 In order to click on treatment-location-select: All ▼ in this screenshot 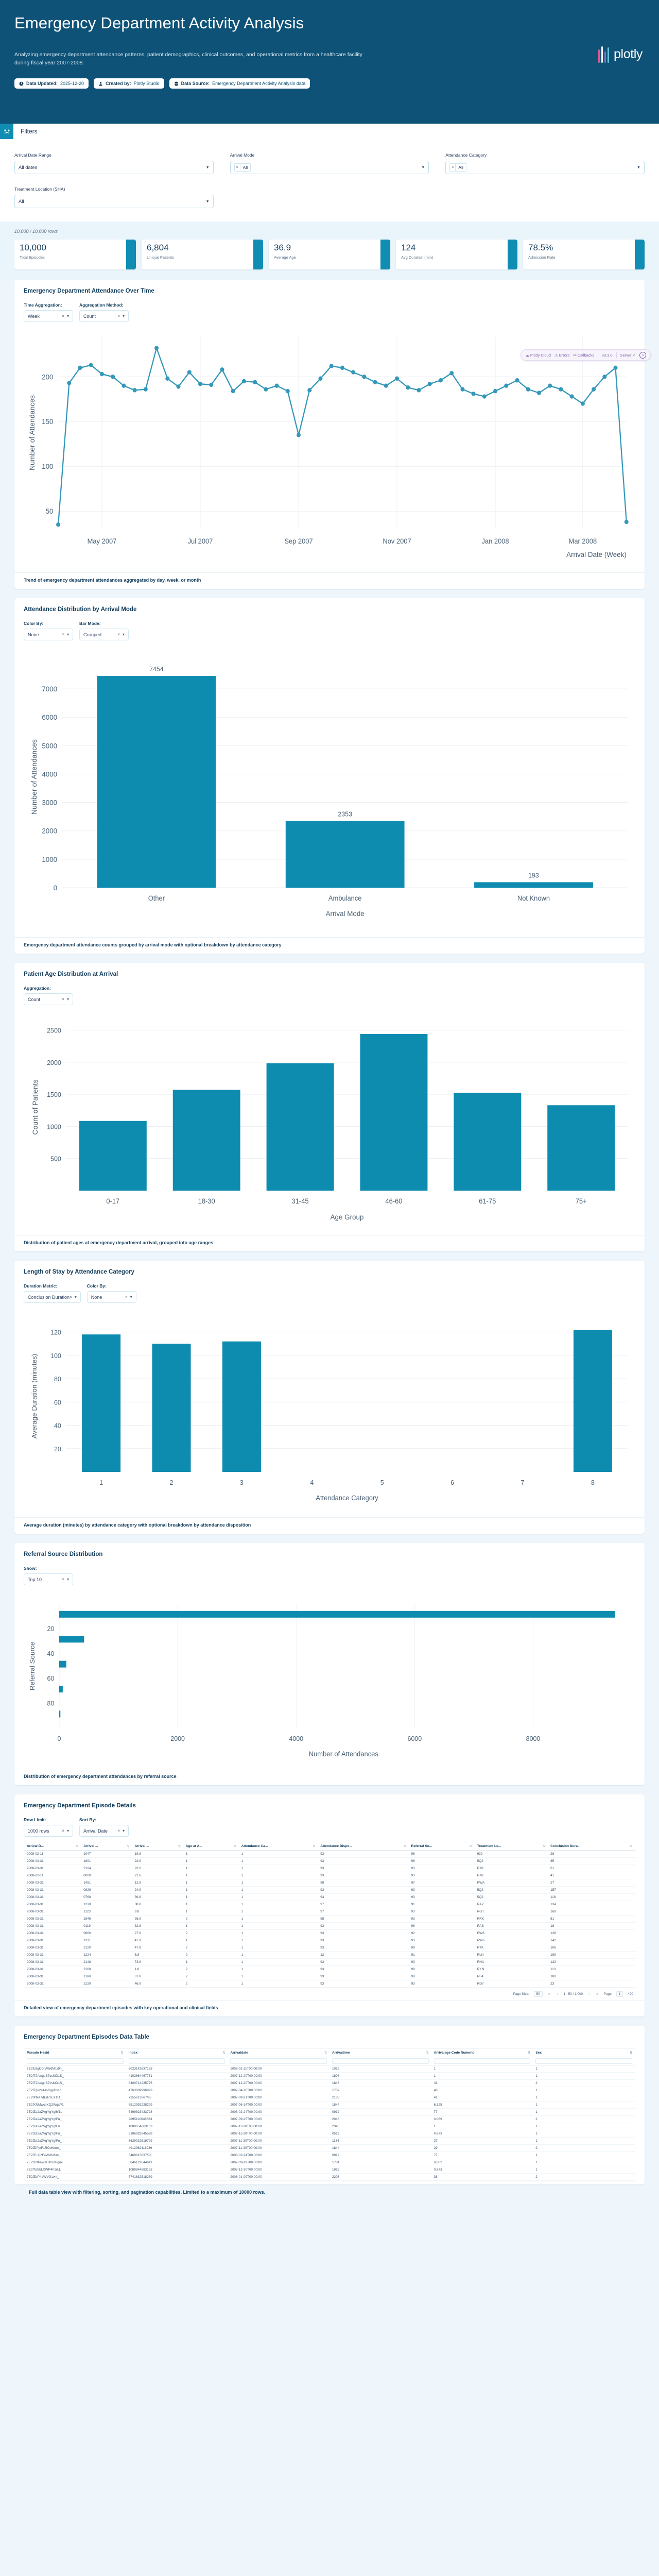, I will do `click(114, 201)`.